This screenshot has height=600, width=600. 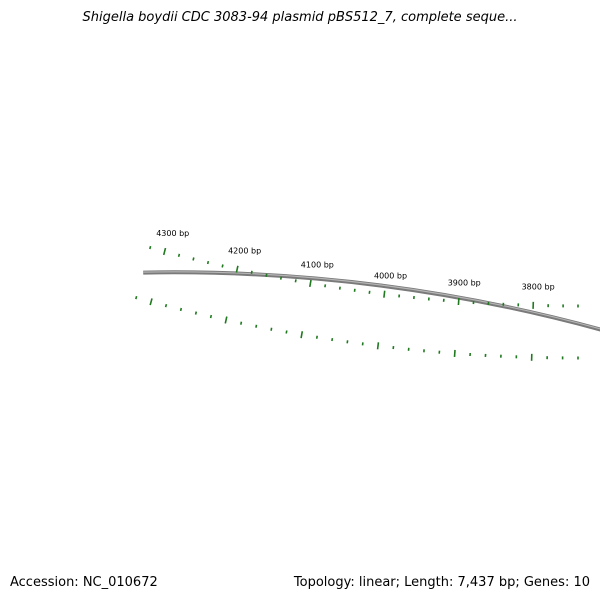 What do you see at coordinates (244, 251) in the screenshot?
I see `tick-label: 4200 bp` at bounding box center [244, 251].